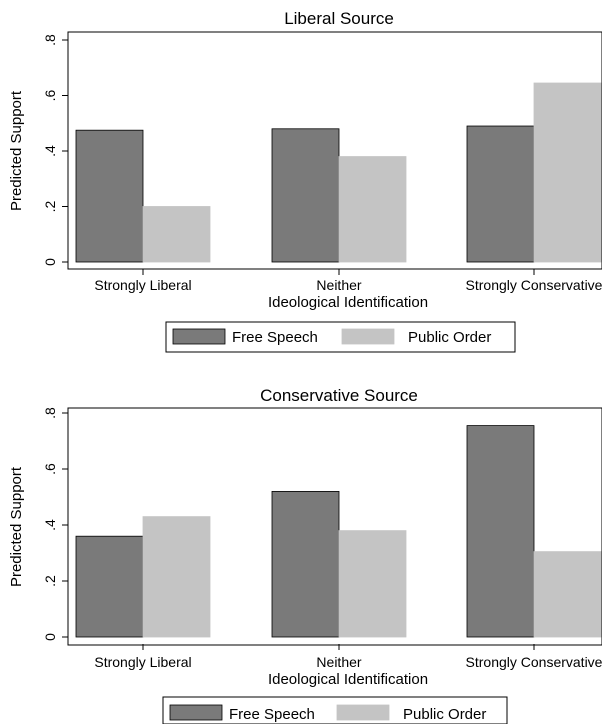 This screenshot has width=602, height=724. What do you see at coordinates (339, 18) in the screenshot?
I see `chart-title: Liberal Source` at bounding box center [339, 18].